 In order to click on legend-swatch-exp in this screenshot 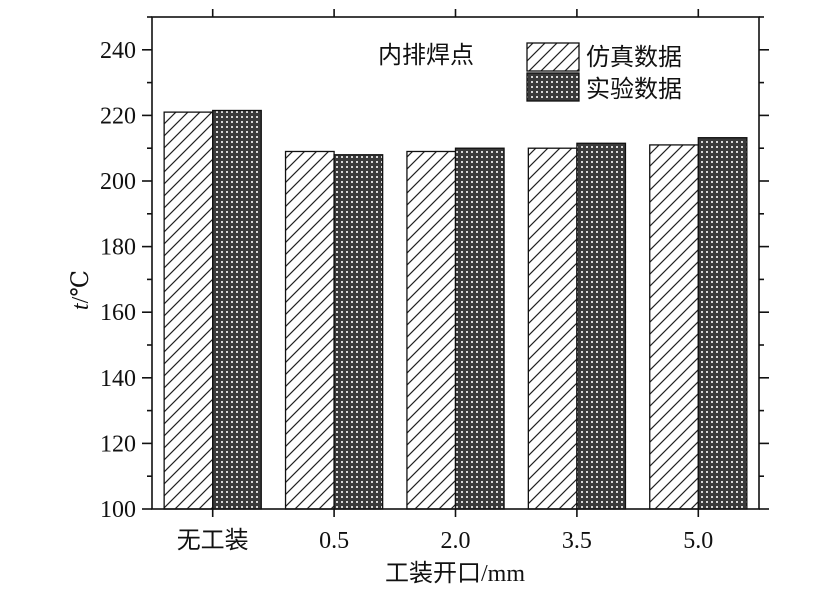, I will do `click(553, 87)`.